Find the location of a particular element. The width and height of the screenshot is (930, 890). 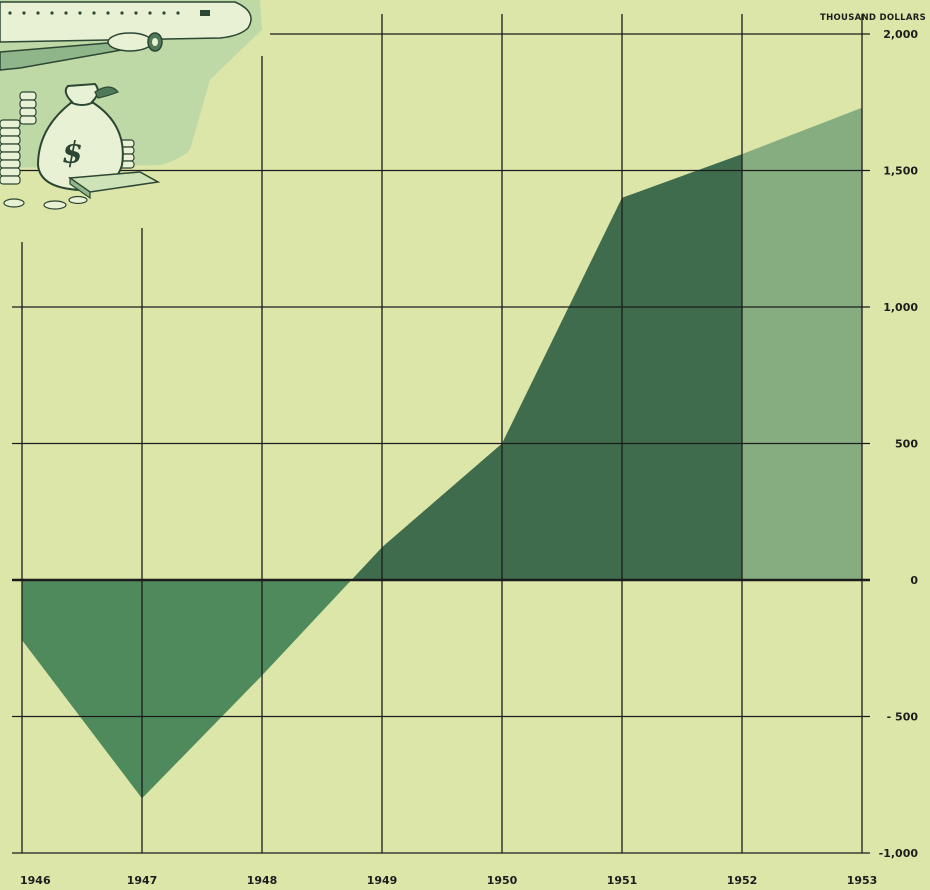

money-bag-tie-icon is located at coordinates (82, 103).